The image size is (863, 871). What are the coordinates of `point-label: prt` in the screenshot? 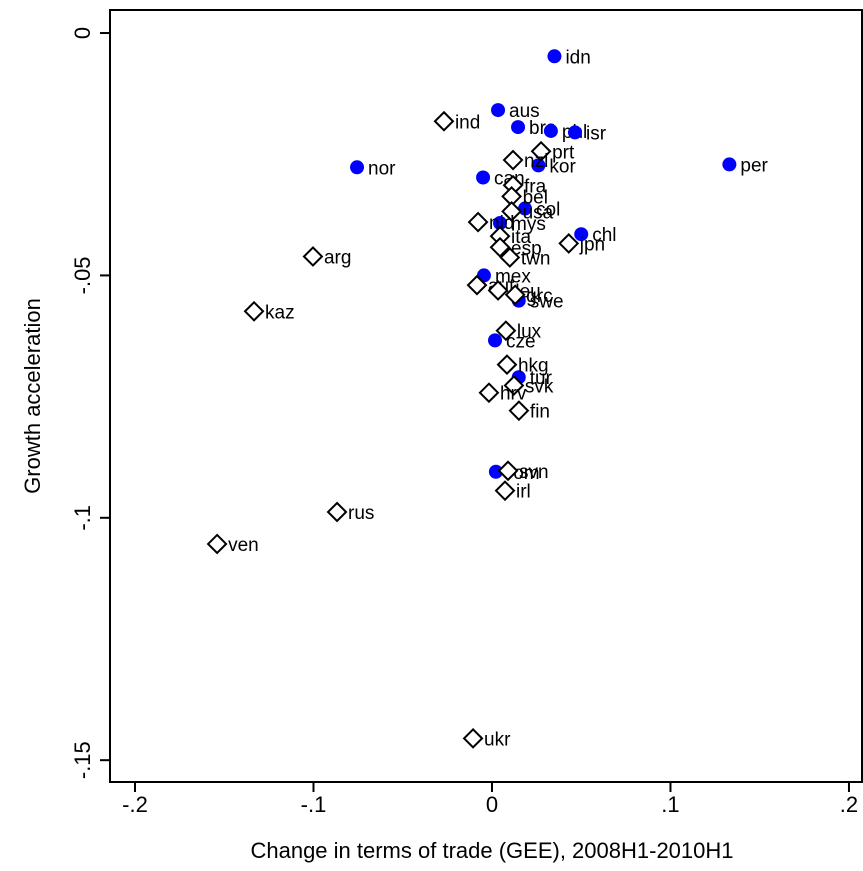 It's located at (563, 152).